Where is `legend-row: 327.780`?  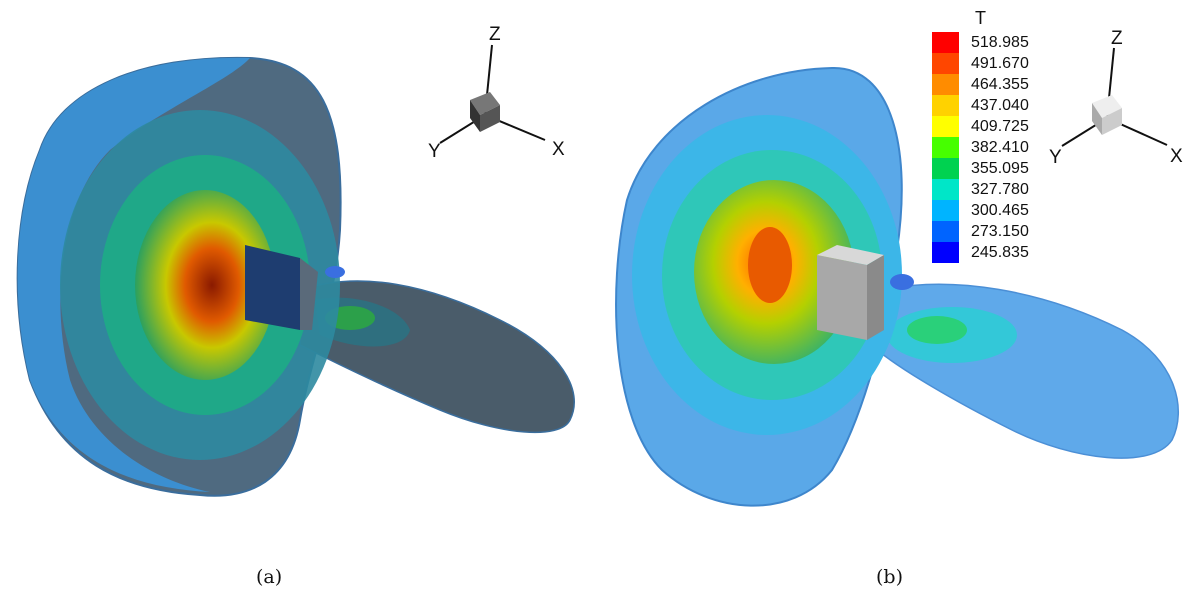
legend-row: 327.780 is located at coordinates (987, 189).